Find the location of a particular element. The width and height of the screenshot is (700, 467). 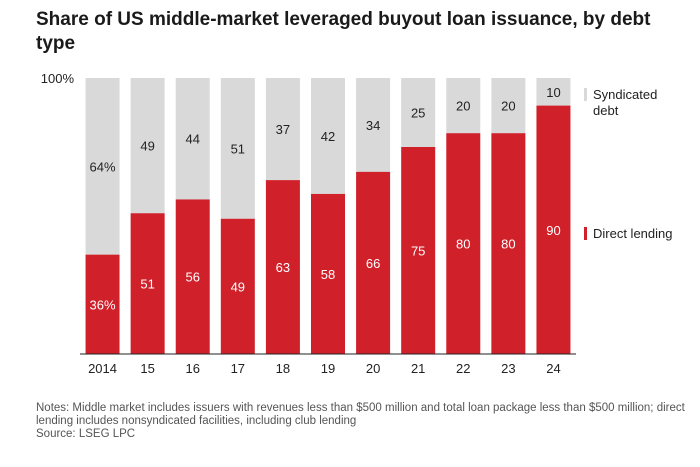

label-direct-23: 80 is located at coordinates (508, 244).